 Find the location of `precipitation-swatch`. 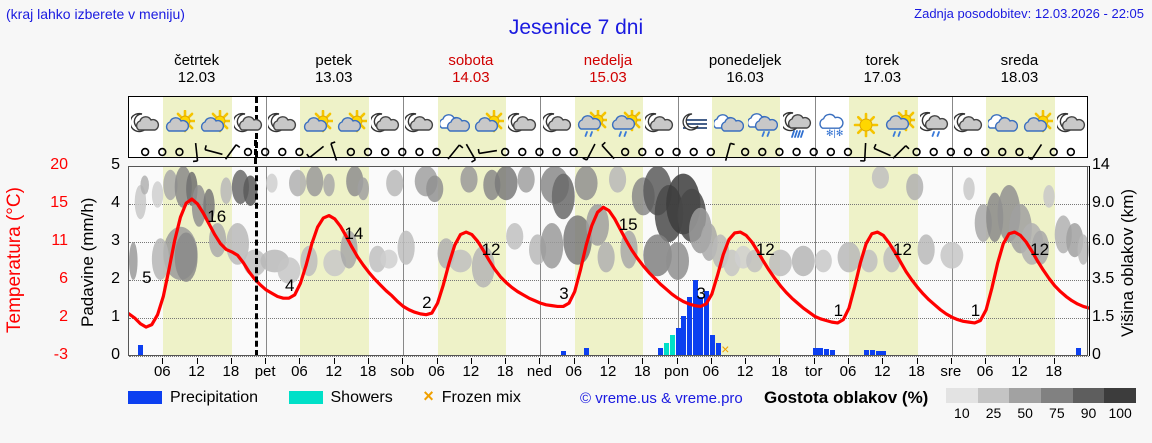

precipitation-swatch is located at coordinates (145, 398).